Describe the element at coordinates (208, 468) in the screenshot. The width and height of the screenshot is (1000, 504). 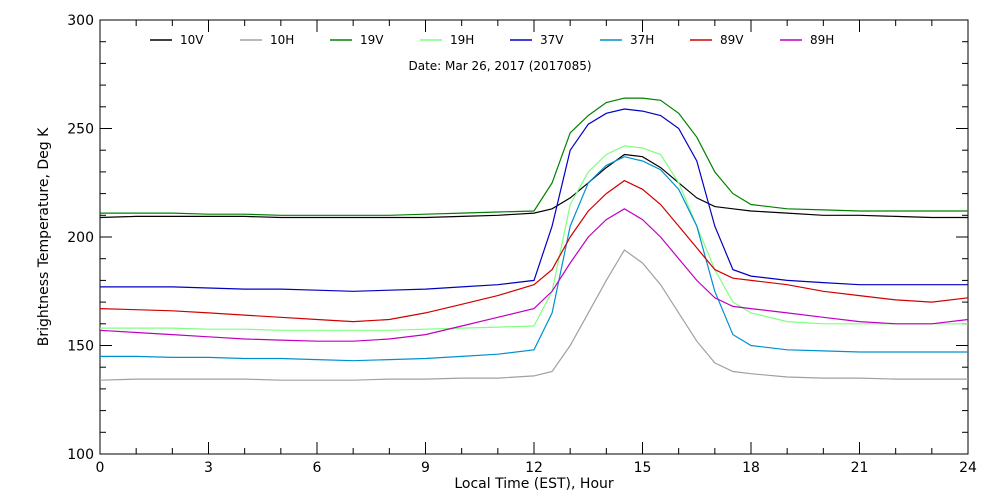
I see `x-tick-label: 3` at that location.